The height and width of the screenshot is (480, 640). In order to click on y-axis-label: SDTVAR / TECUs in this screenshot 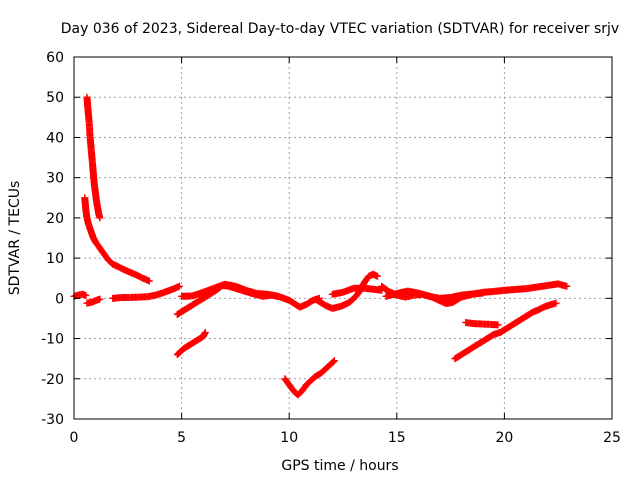, I will do `click(15, 238)`.